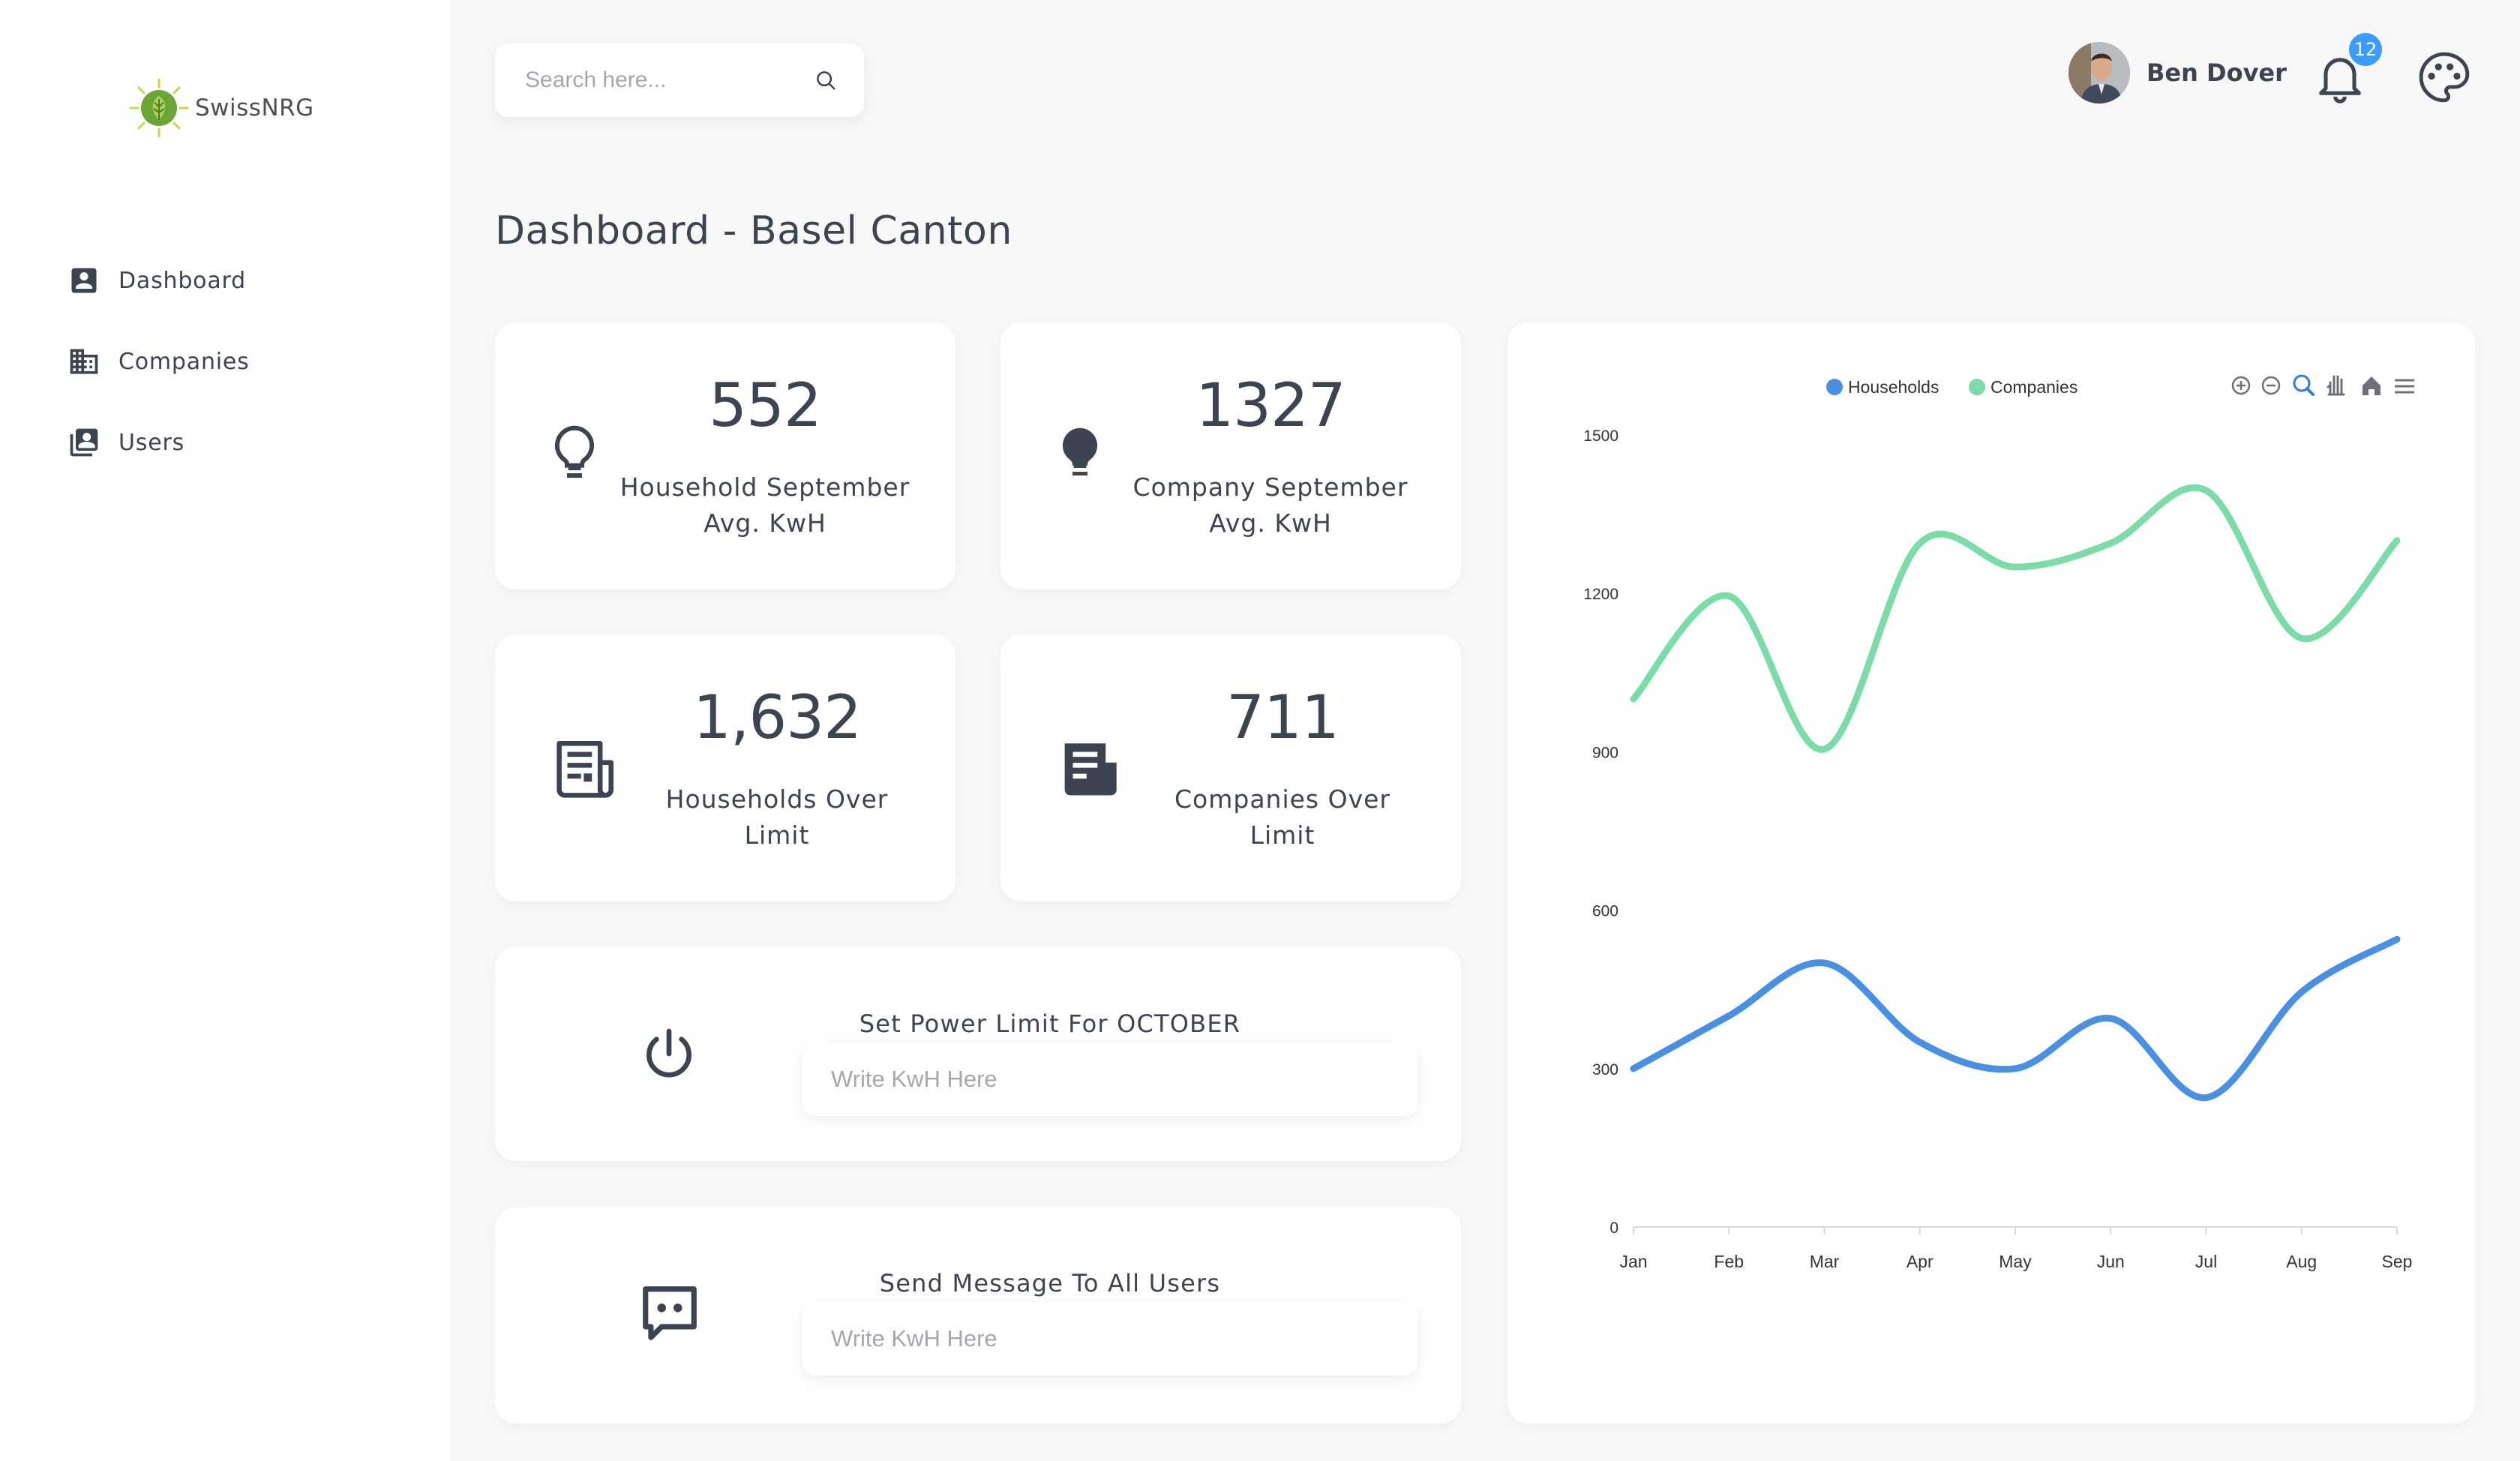  I want to click on avatar, so click(2099, 73).